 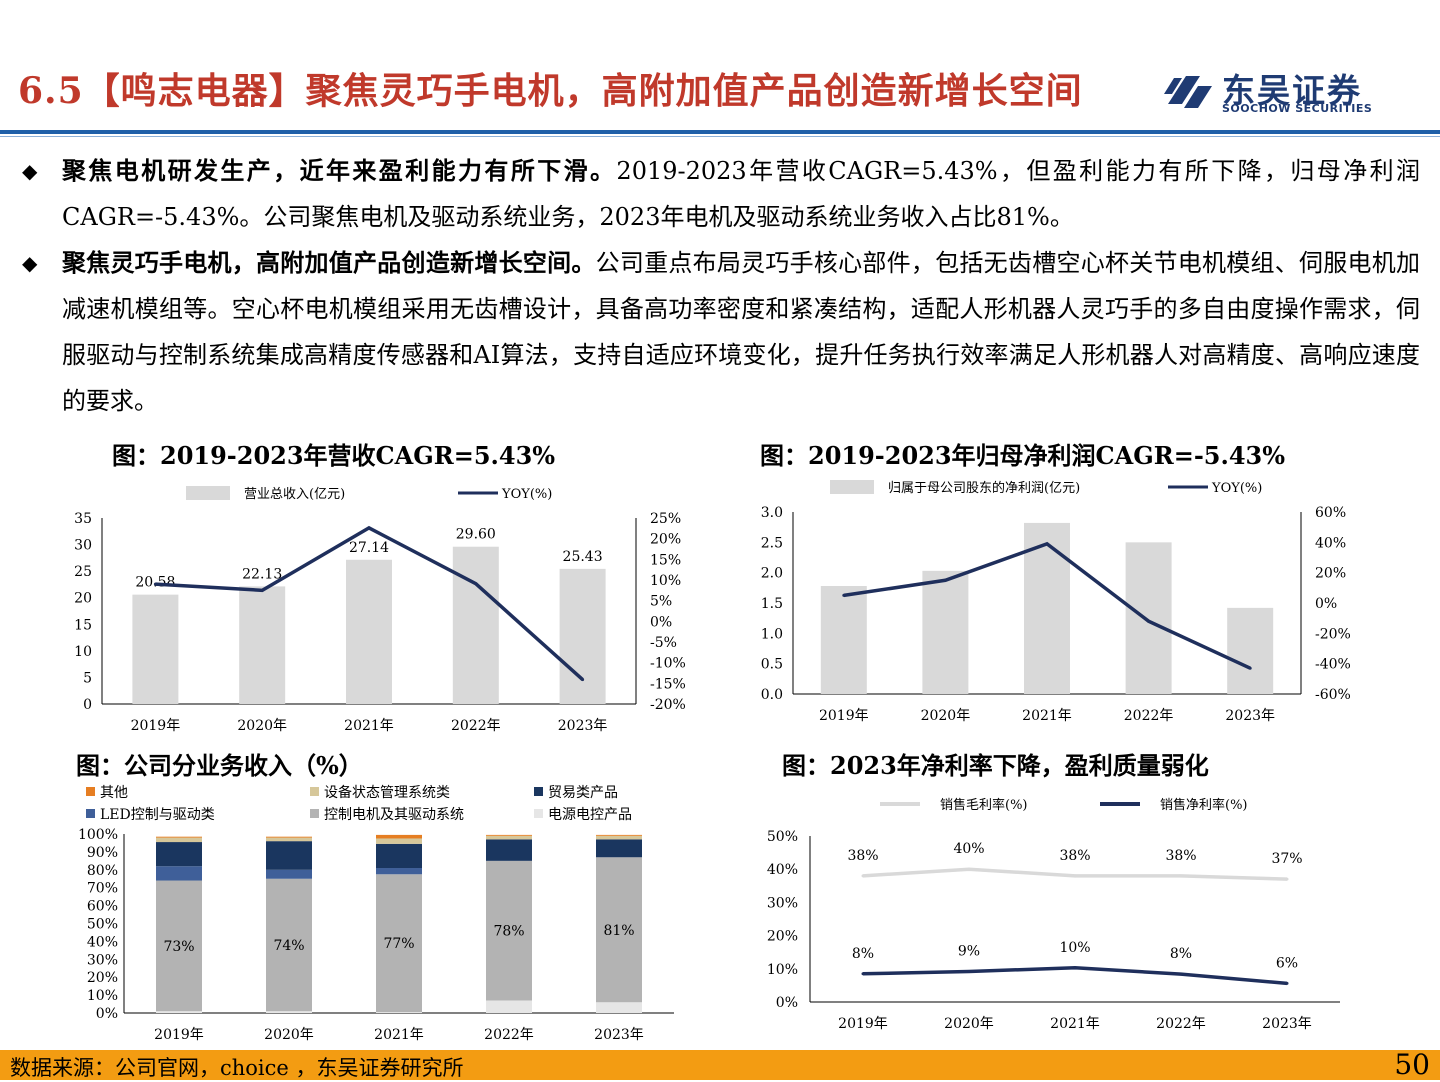 What do you see at coordinates (668, 684) in the screenshot?
I see `y-tick-right: -15%` at bounding box center [668, 684].